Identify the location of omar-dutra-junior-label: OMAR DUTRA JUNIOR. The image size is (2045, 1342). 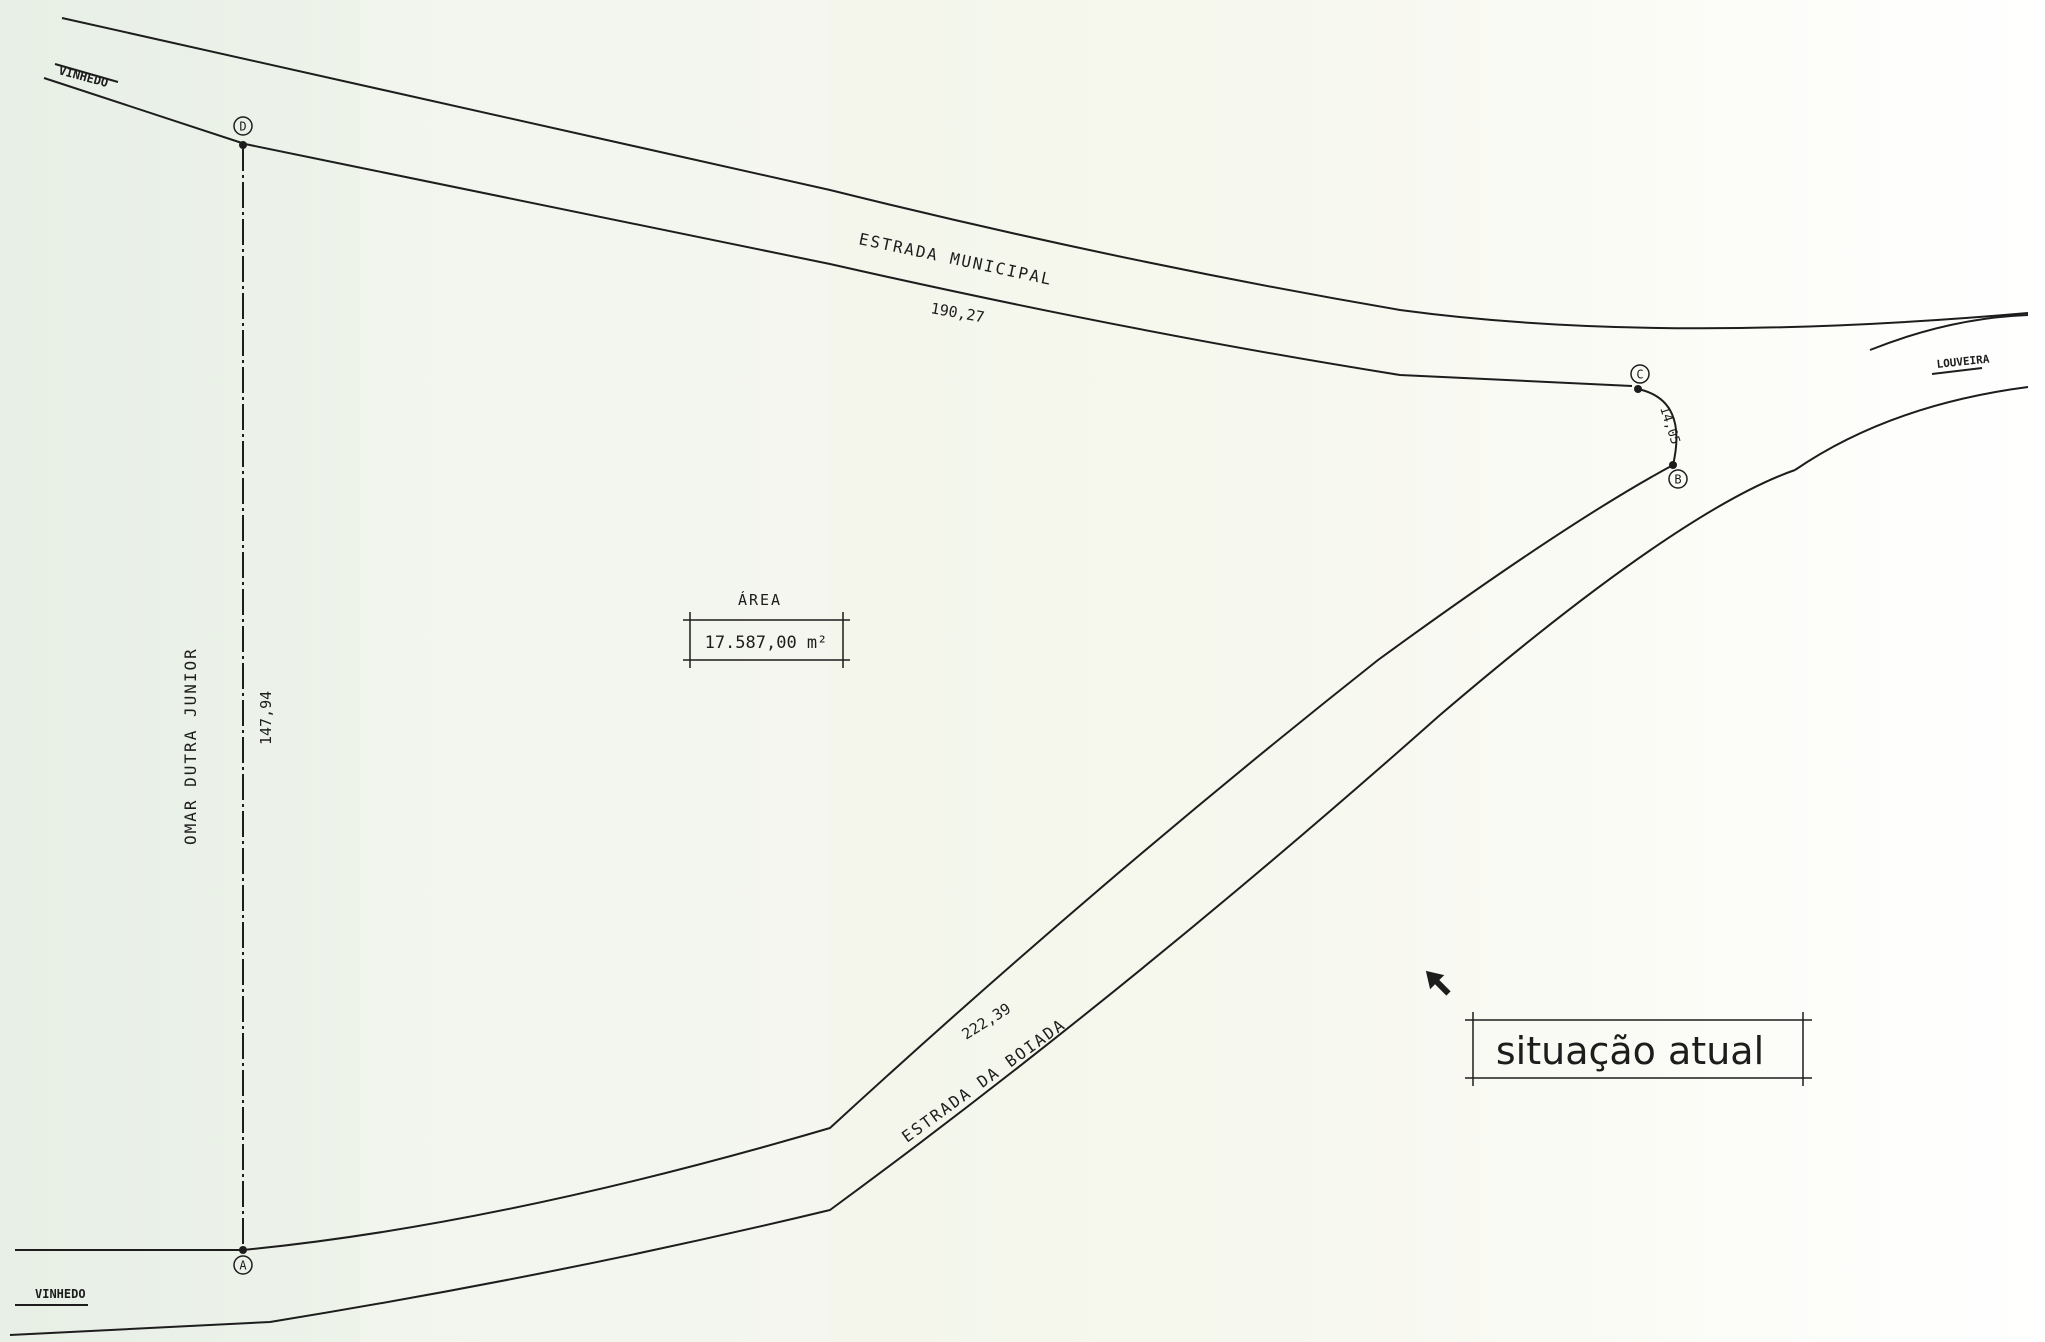
(190, 746).